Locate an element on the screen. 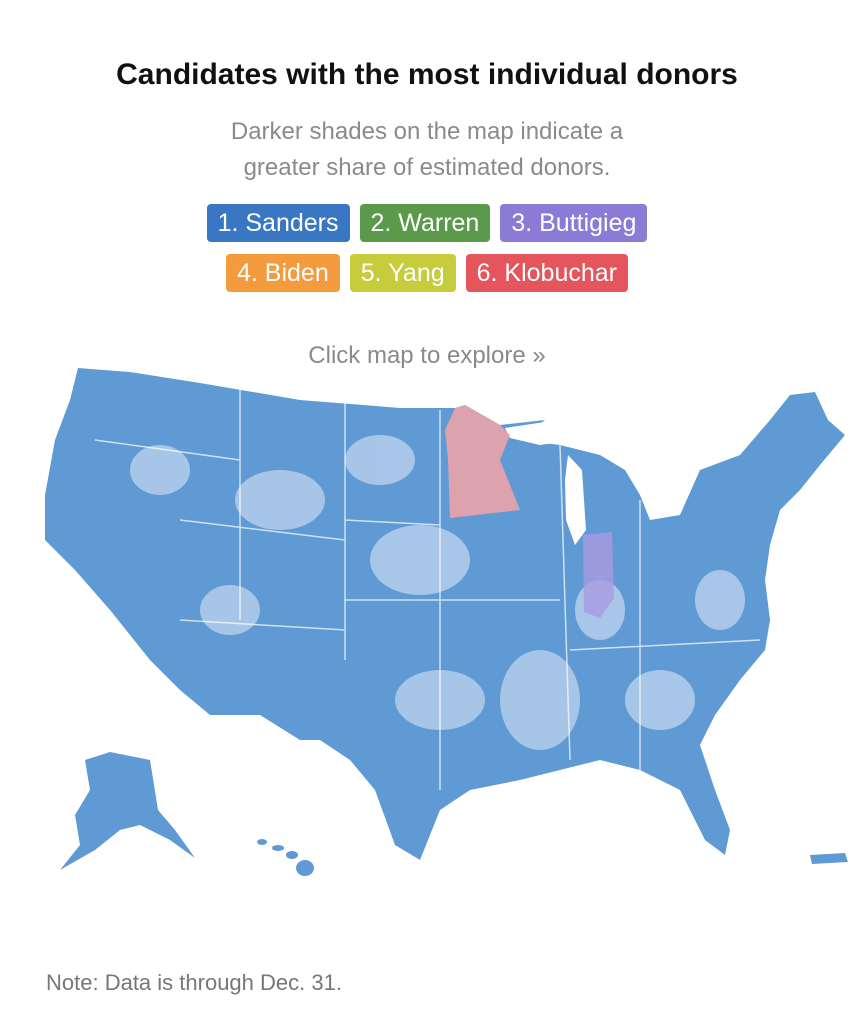  map-prompt: Click map to explore » is located at coordinates (427, 355).